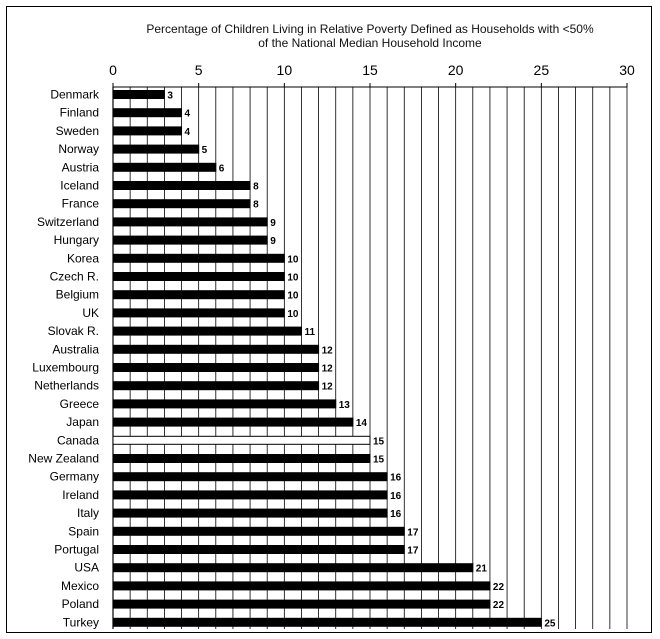  Describe the element at coordinates (156, 149) in the screenshot. I see `bar-norway` at that location.